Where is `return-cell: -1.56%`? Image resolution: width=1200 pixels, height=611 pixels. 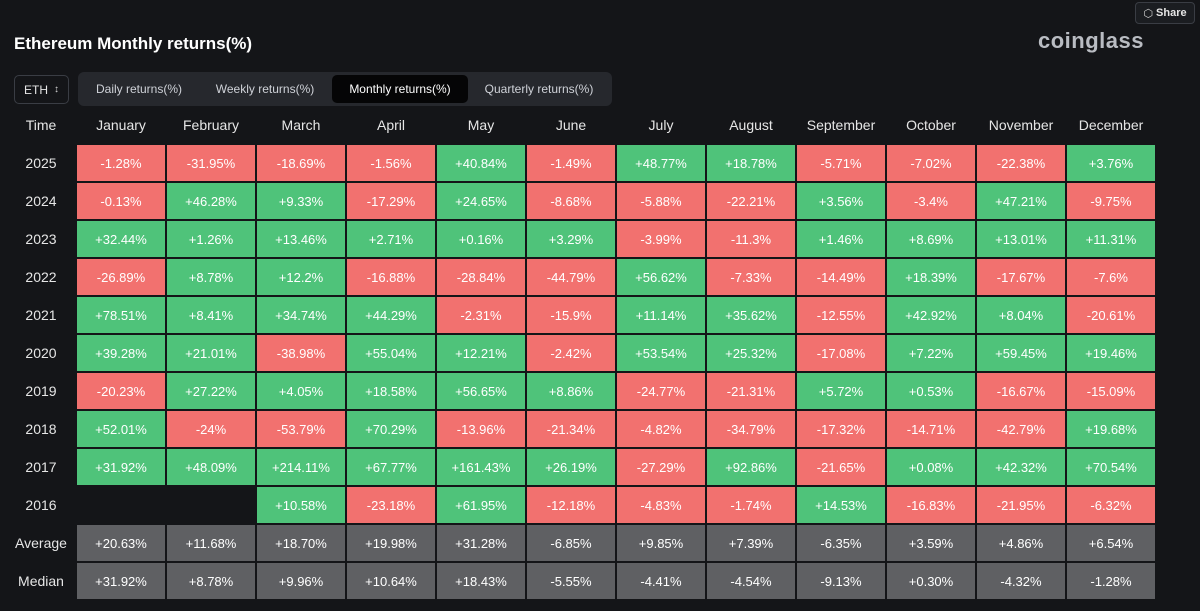
return-cell: -1.56% is located at coordinates (391, 163).